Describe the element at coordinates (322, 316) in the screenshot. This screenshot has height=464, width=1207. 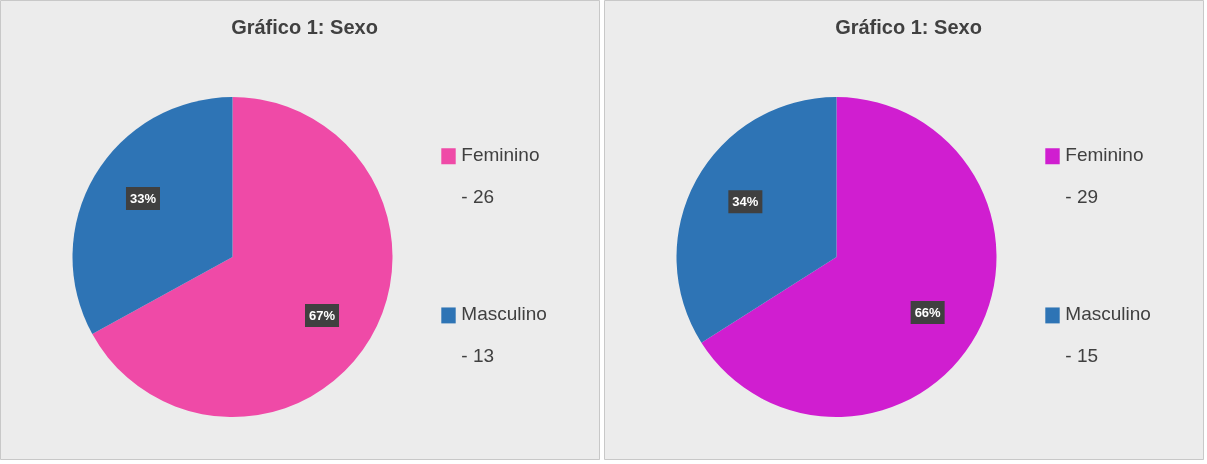
I see `data-label: 67%` at that location.